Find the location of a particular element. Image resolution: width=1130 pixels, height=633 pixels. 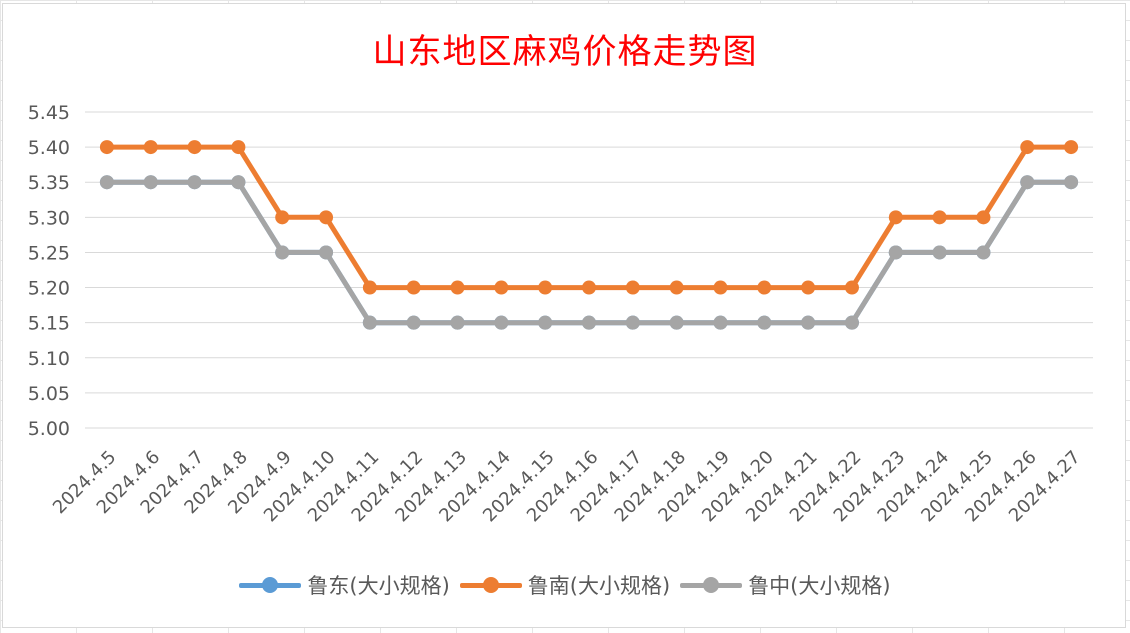

y-tick-label: 5.35 is located at coordinates (49, 183).